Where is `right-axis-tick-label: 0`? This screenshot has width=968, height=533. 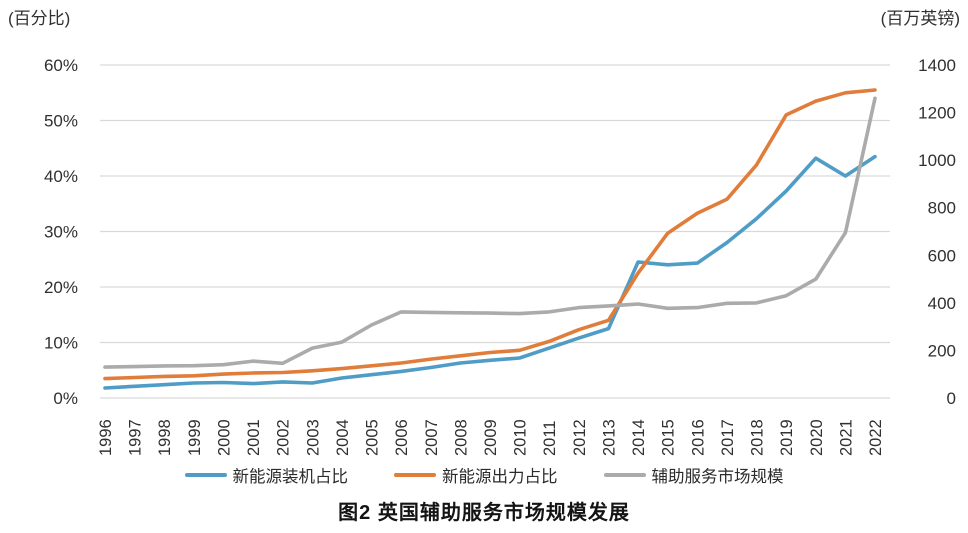
right-axis-tick-label: 0 is located at coordinates (951, 398).